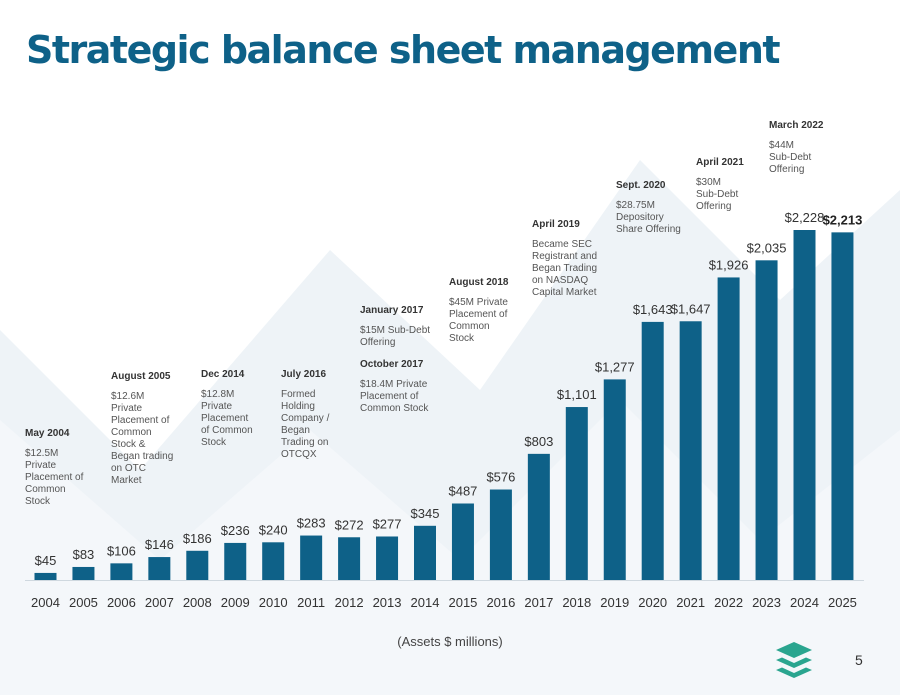  Describe the element at coordinates (653, 309) in the screenshot. I see `data-label-2020: $1,643` at that location.